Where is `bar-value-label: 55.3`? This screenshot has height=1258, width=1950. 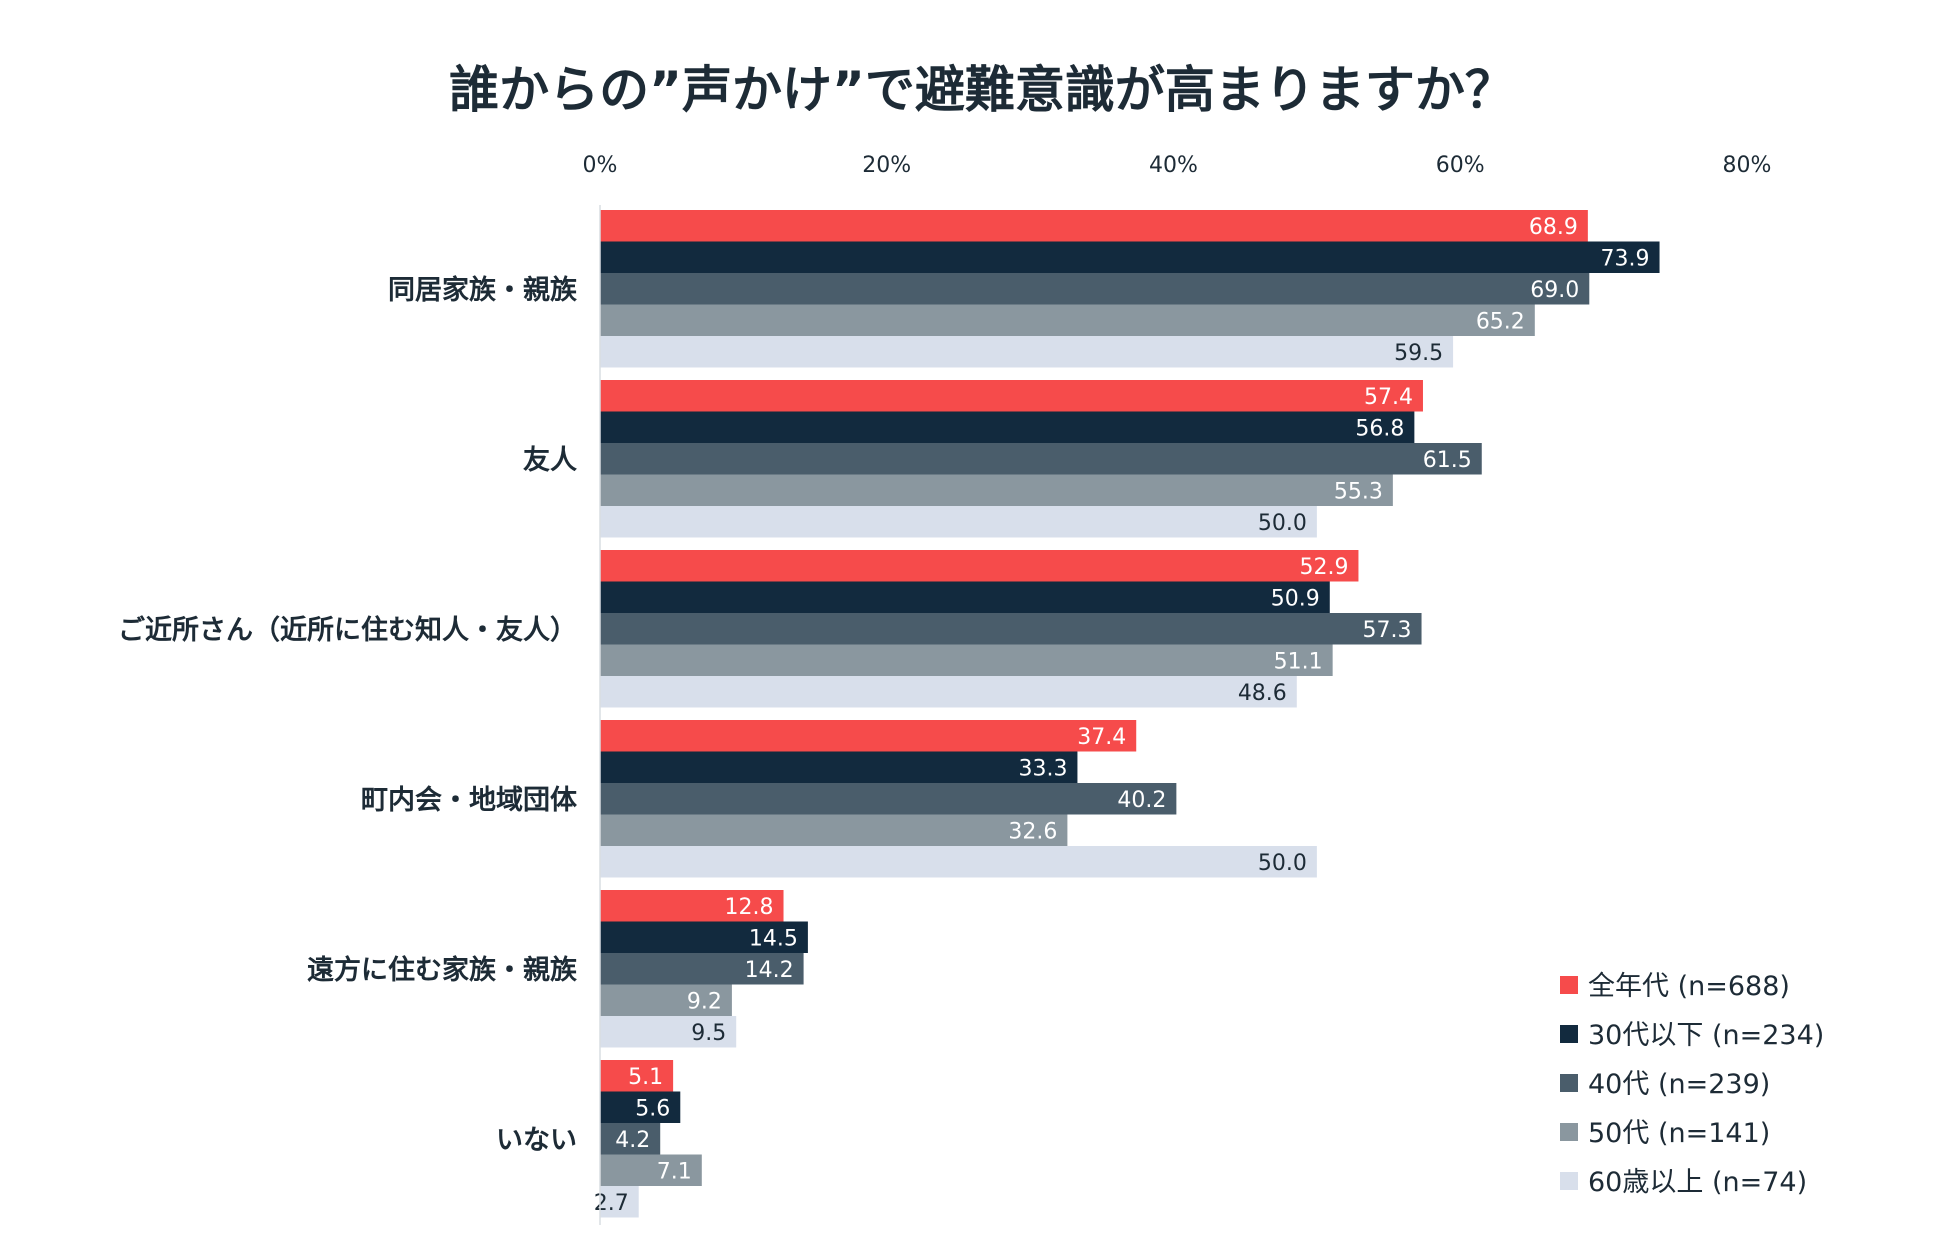
bar-value-label: 55.3 is located at coordinates (1358, 491).